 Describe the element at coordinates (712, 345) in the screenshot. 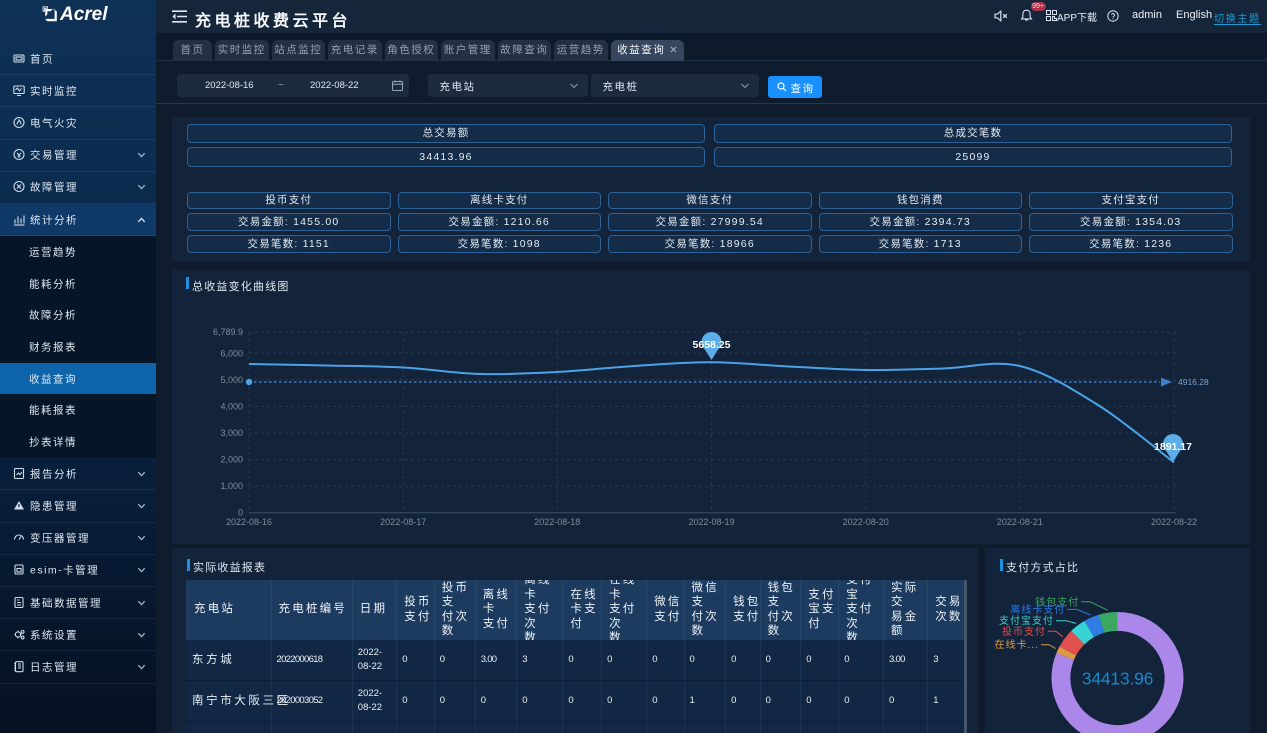

I see `svg-text: 5658.25` at that location.